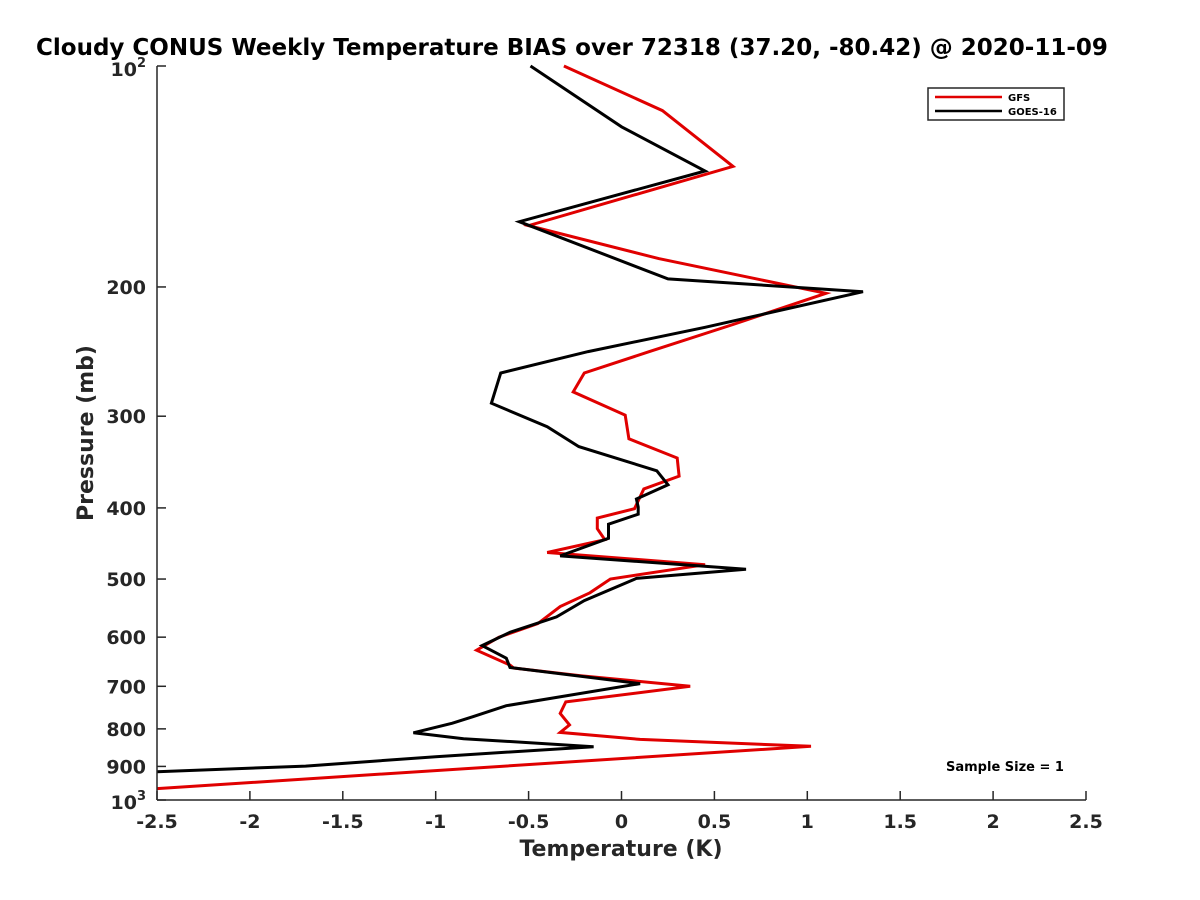 Image resolution: width=1200 pixels, height=900 pixels. I want to click on x-tick-label: 0, so click(621, 822).